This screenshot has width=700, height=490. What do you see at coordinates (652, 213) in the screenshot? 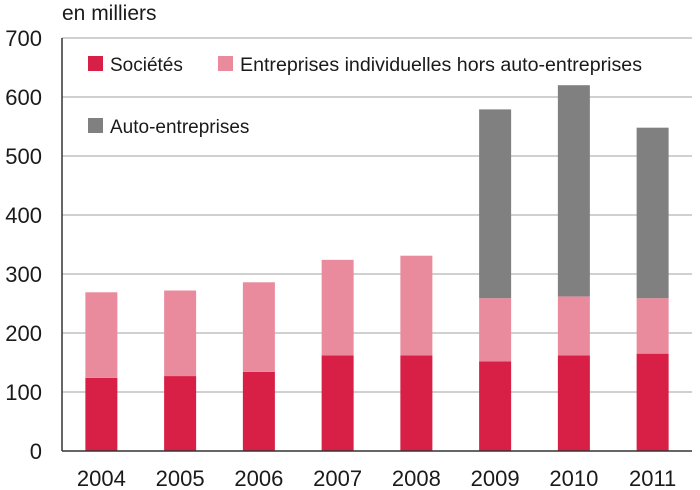
I see `bar-auto-entreprises-2011` at bounding box center [652, 213].